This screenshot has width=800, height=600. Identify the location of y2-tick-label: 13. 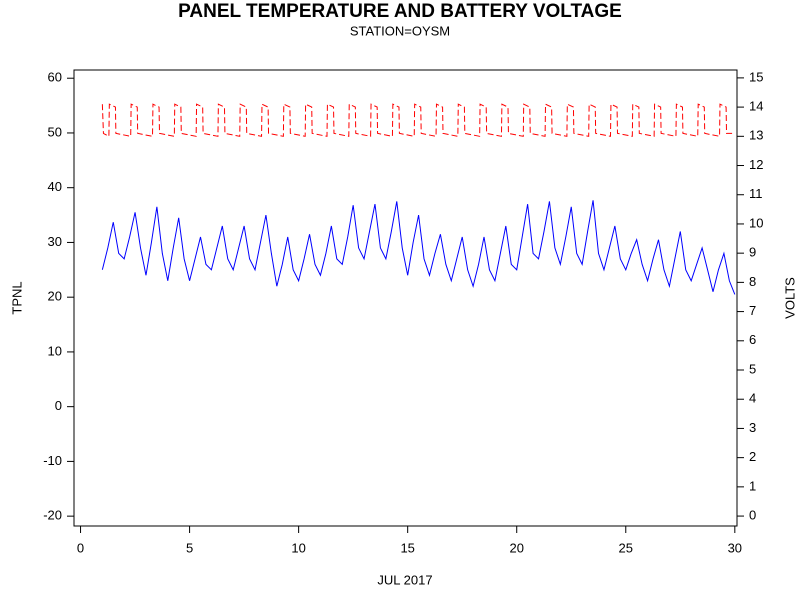
(756, 135).